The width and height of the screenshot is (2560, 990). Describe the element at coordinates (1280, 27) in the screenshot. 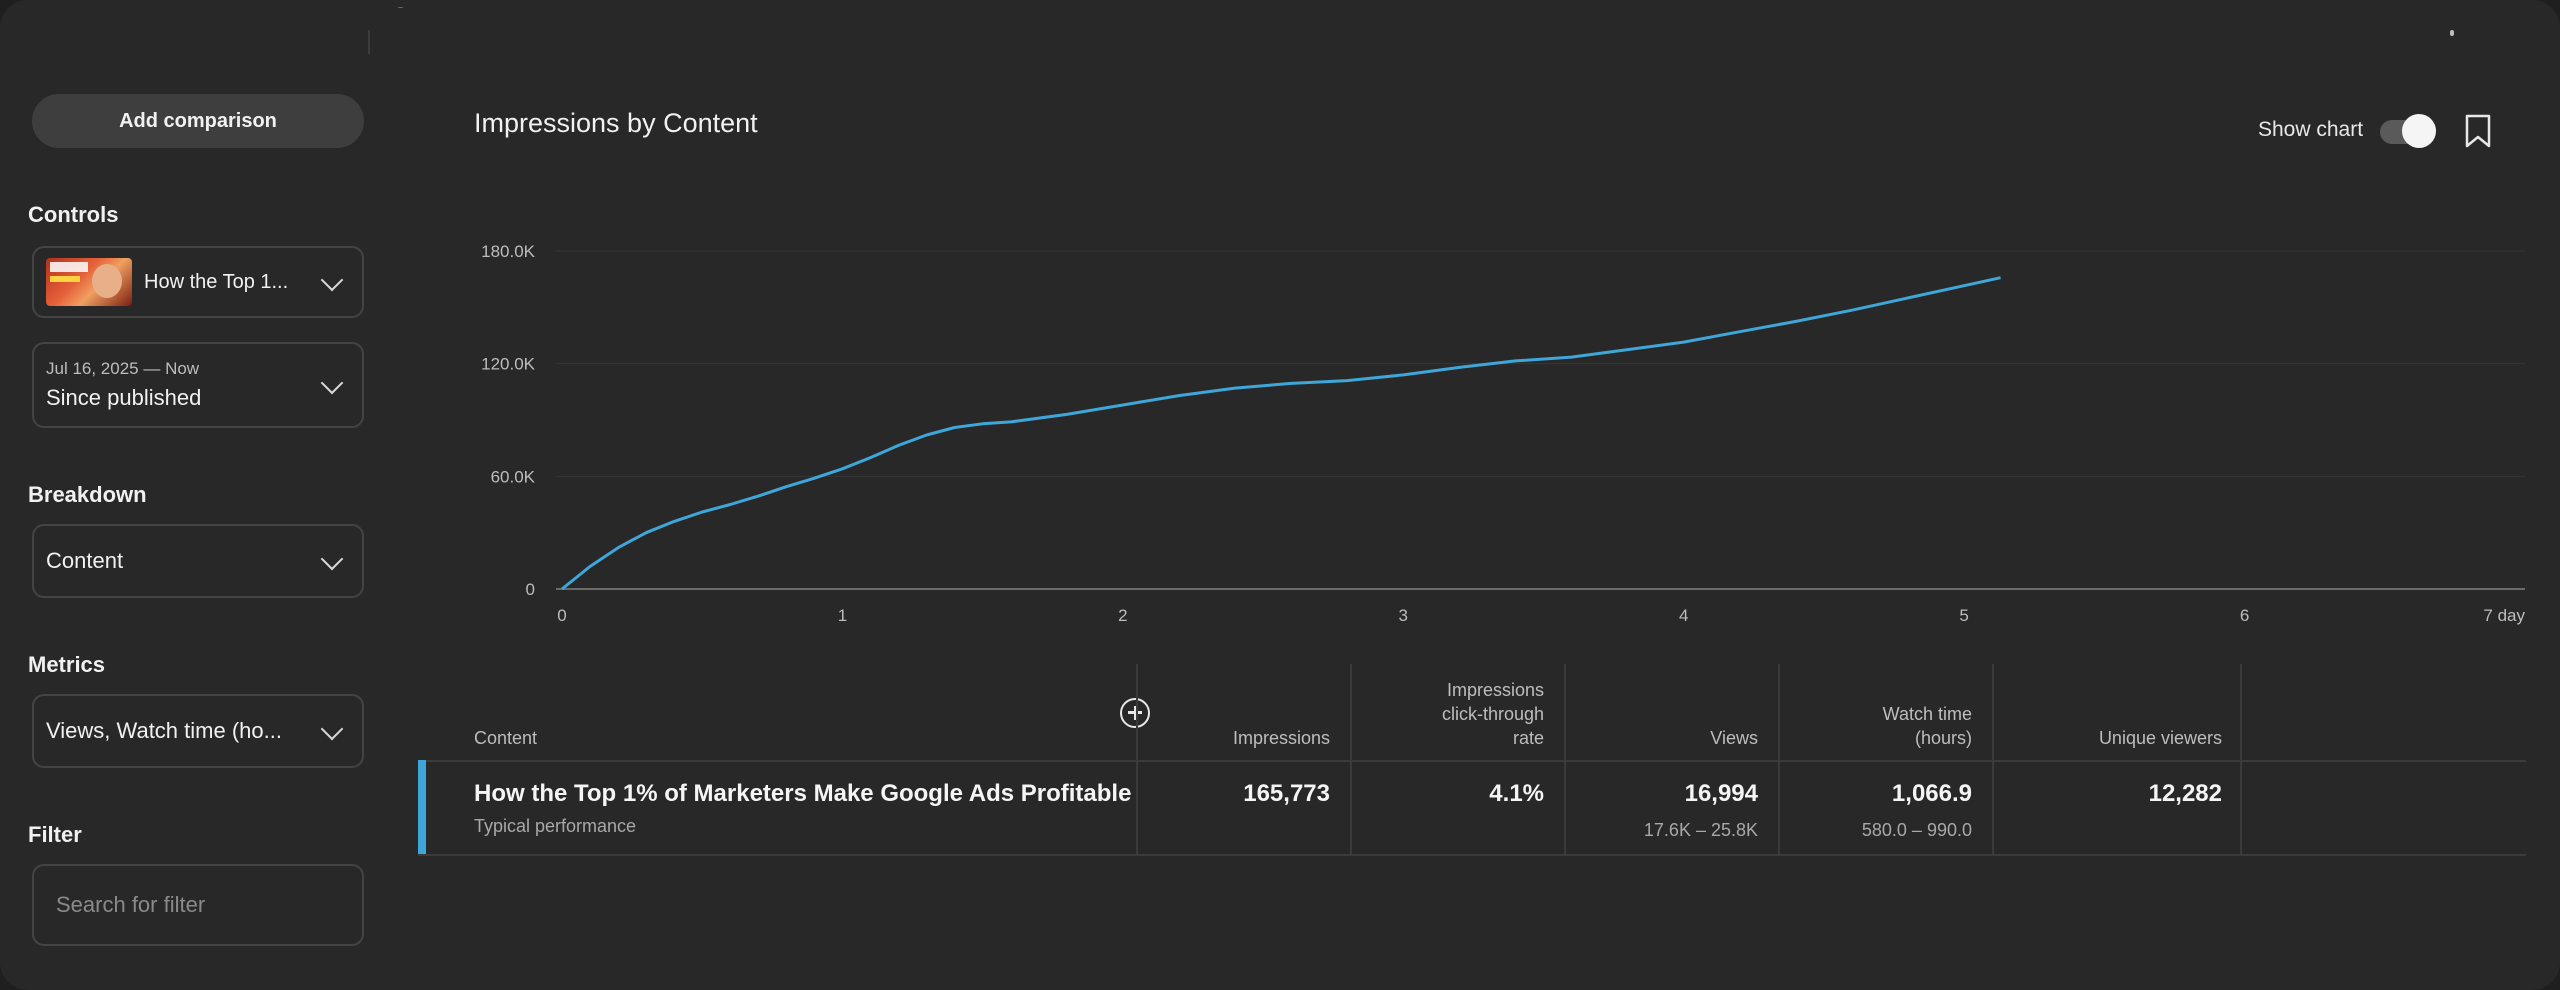

I see `top-strip: Content` at that location.